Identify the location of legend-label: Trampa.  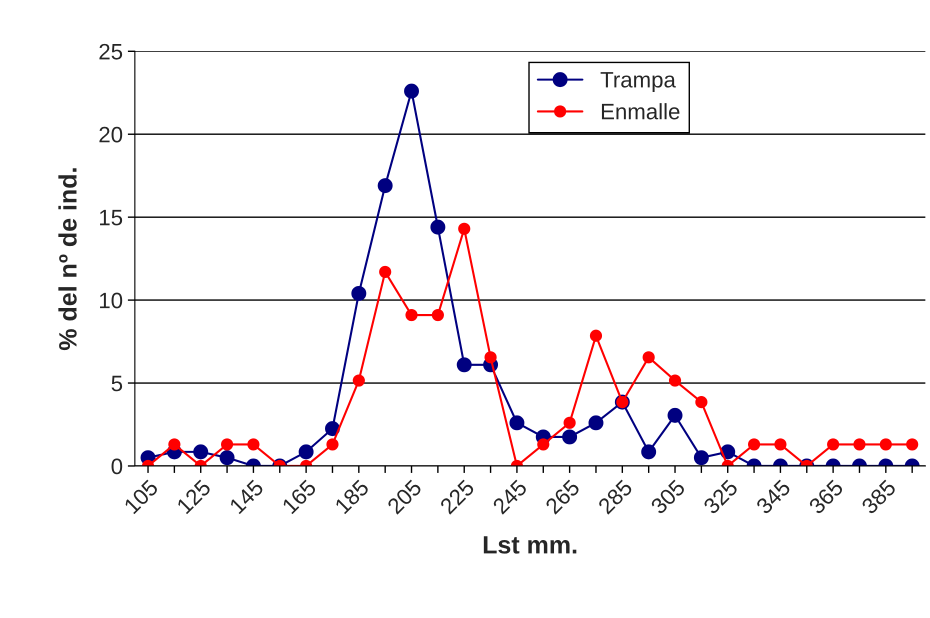
(638, 82).